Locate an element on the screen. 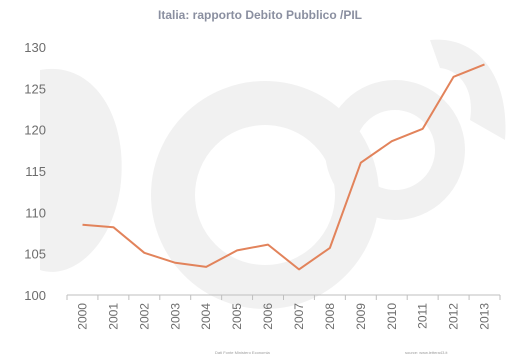 Image resolution: width=520 pixels, height=359 pixels. x-tick-label: 2010 is located at coordinates (392, 316).